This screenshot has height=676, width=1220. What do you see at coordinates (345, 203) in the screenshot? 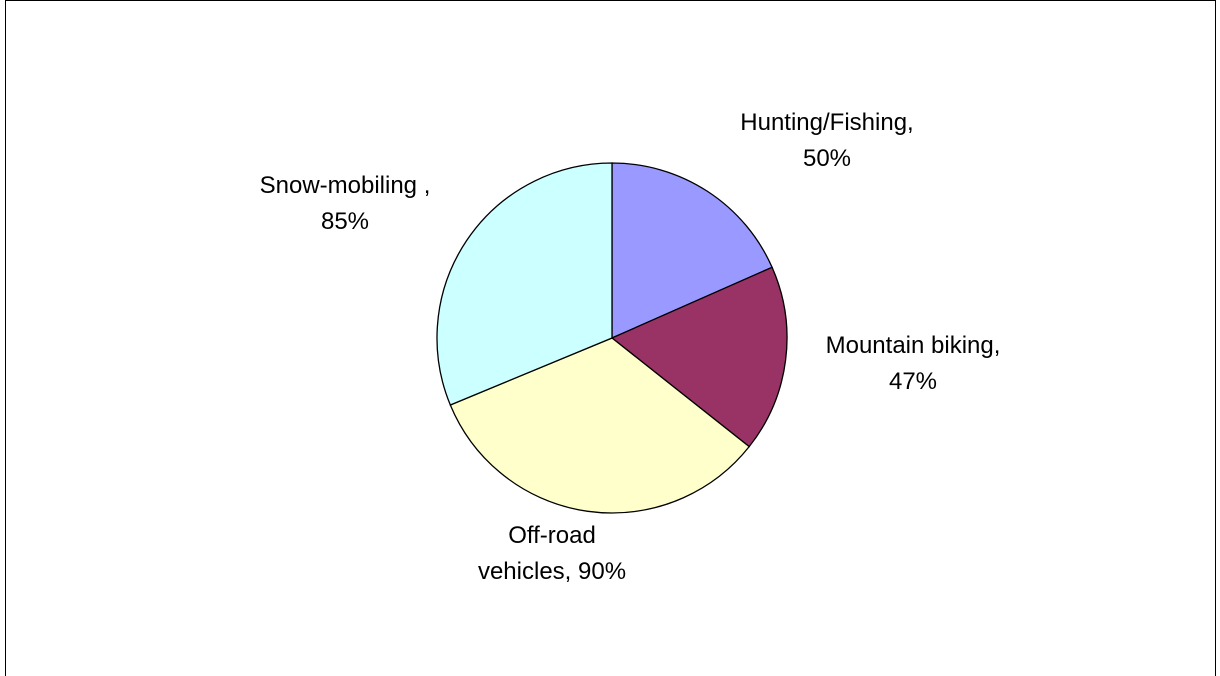
I see `data-label: Snow-mobiling , 85%` at bounding box center [345, 203].